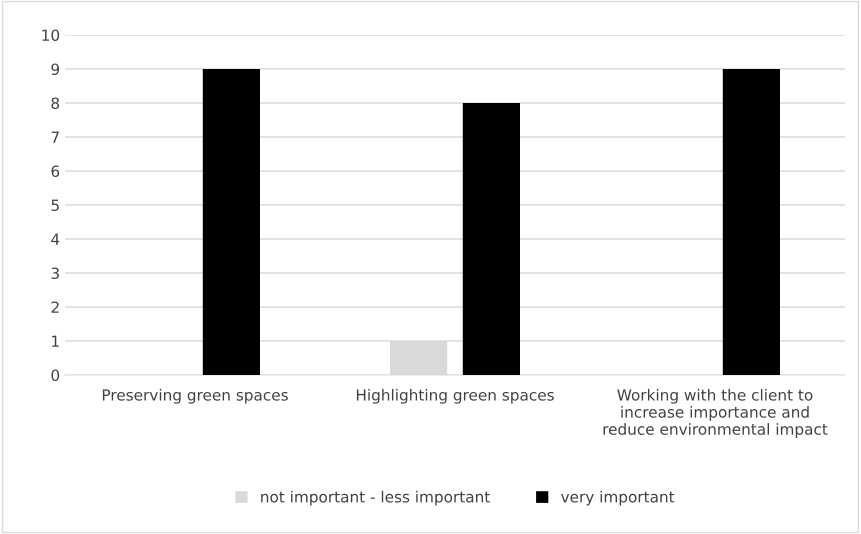 The image size is (861, 534). Describe the element at coordinates (55, 171) in the screenshot. I see `y-tick-label: 6` at that location.